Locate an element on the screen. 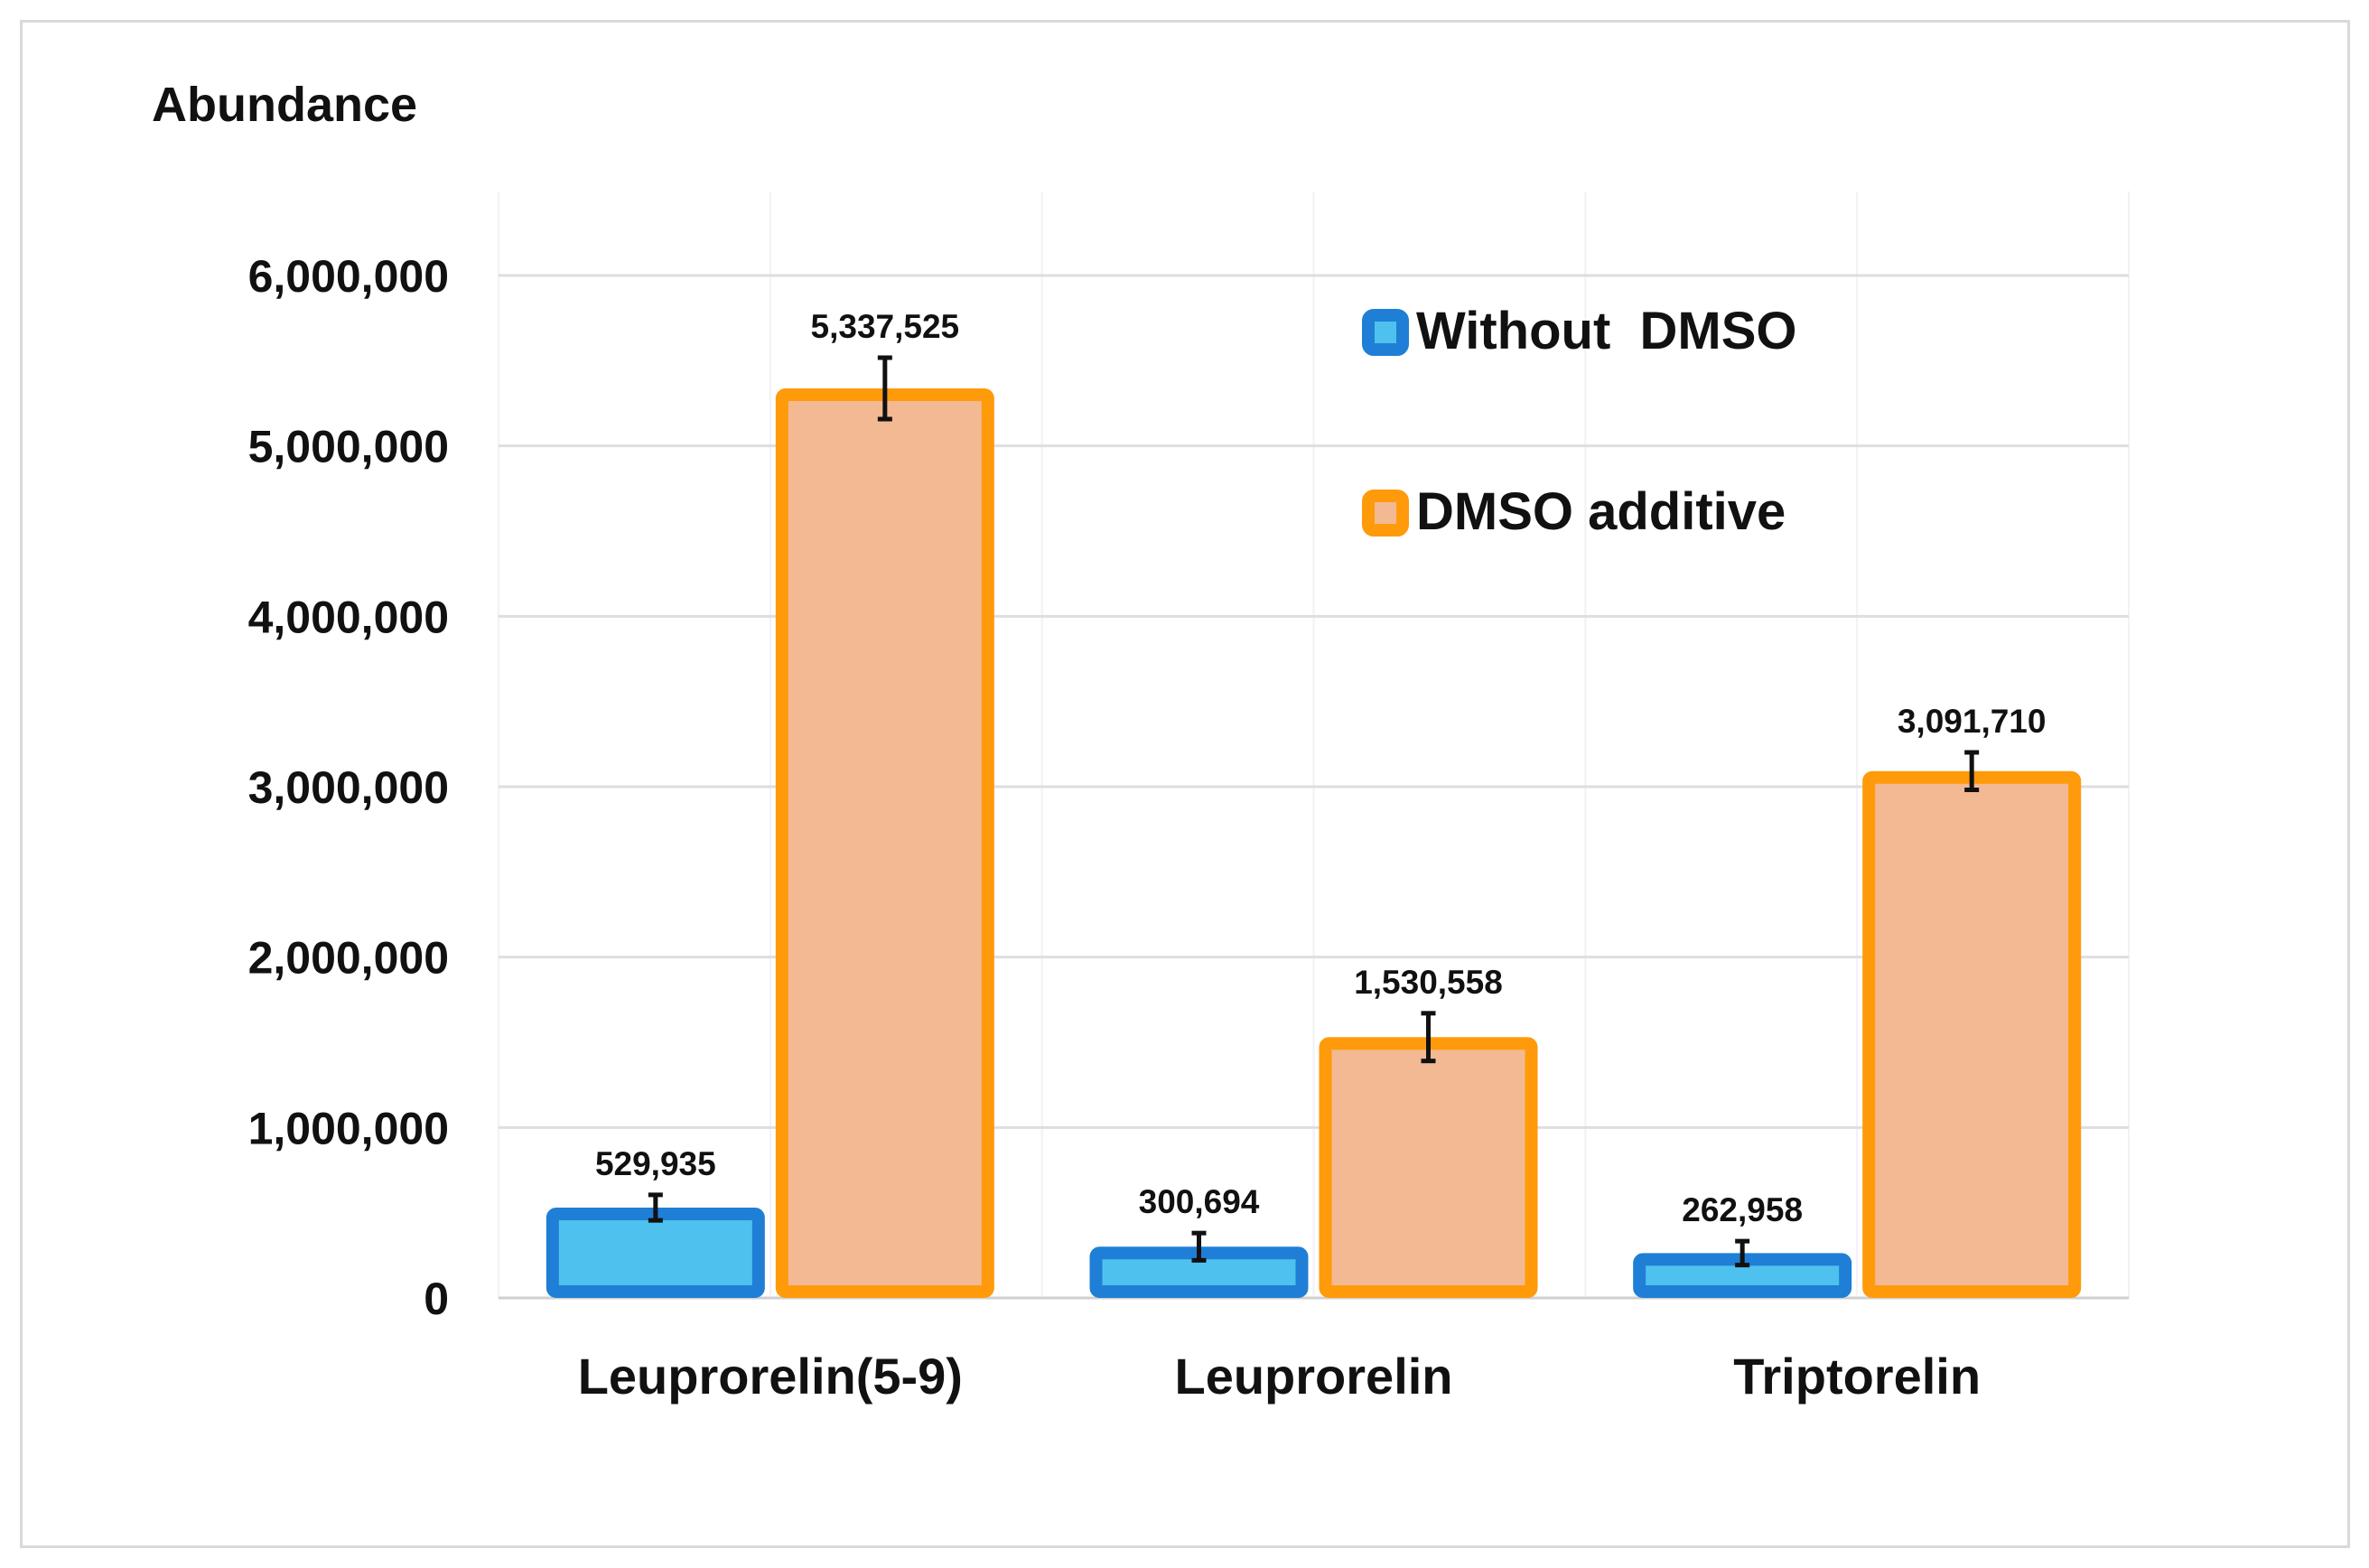  data-label: 5,337,525 is located at coordinates (885, 326).